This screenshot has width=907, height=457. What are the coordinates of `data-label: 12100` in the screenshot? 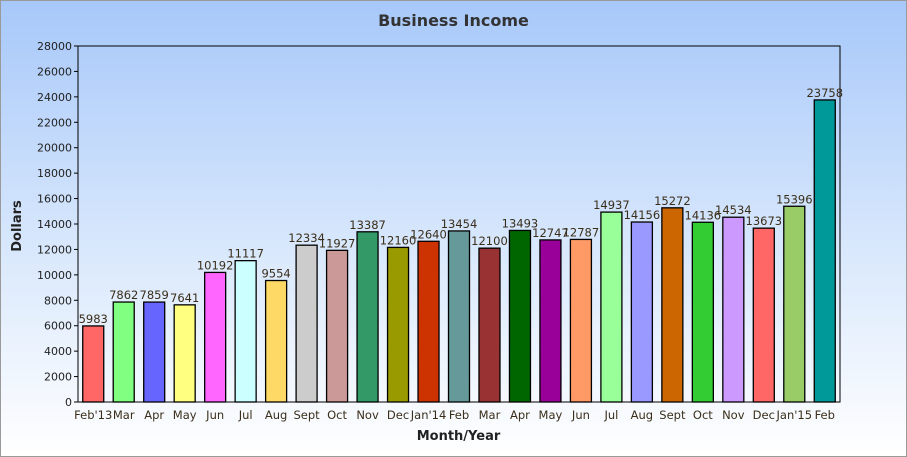 It's located at (489, 241).